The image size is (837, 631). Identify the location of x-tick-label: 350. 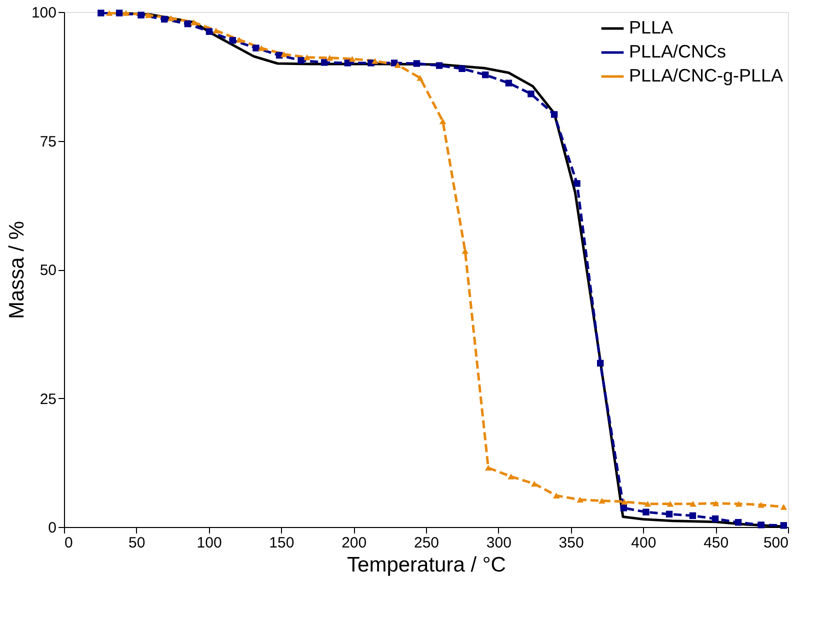
(571, 543).